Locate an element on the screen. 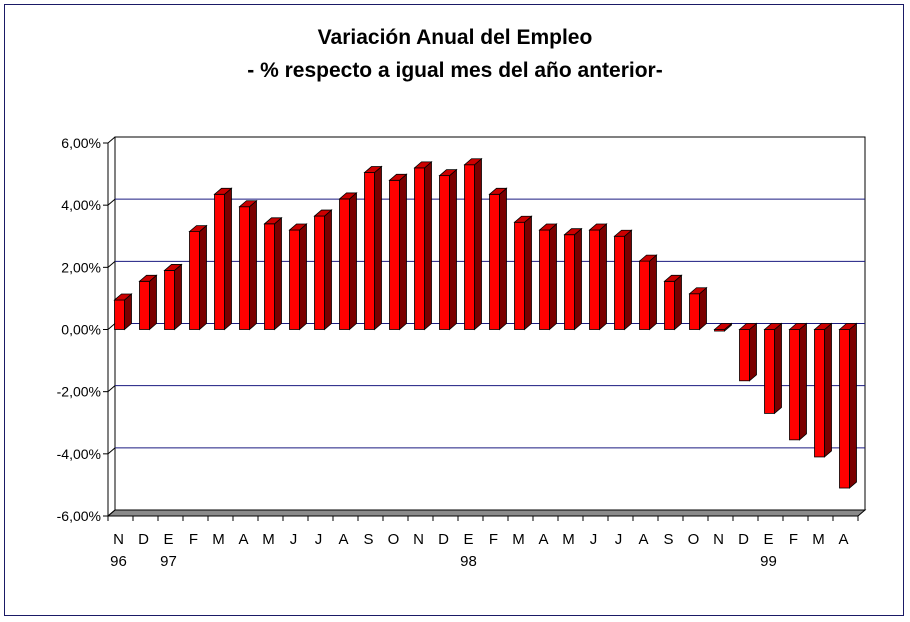  x-year-label: 98 is located at coordinates (468, 561).